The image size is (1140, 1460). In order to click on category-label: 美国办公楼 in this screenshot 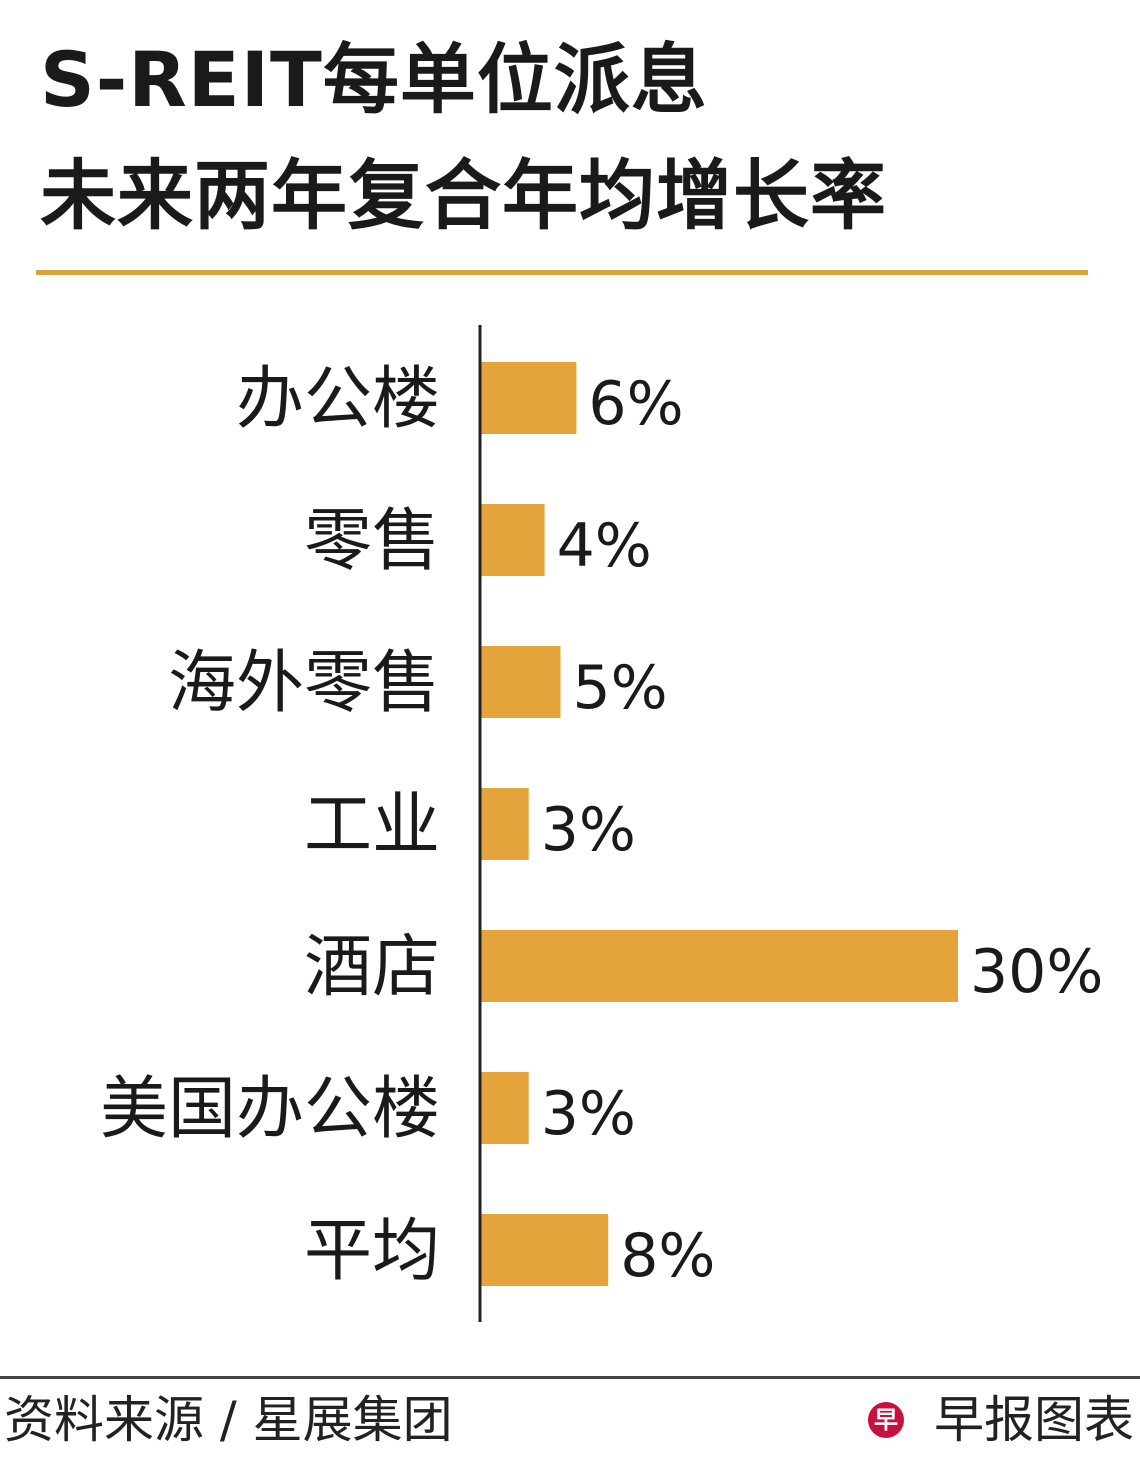, I will do `click(270, 1109)`.